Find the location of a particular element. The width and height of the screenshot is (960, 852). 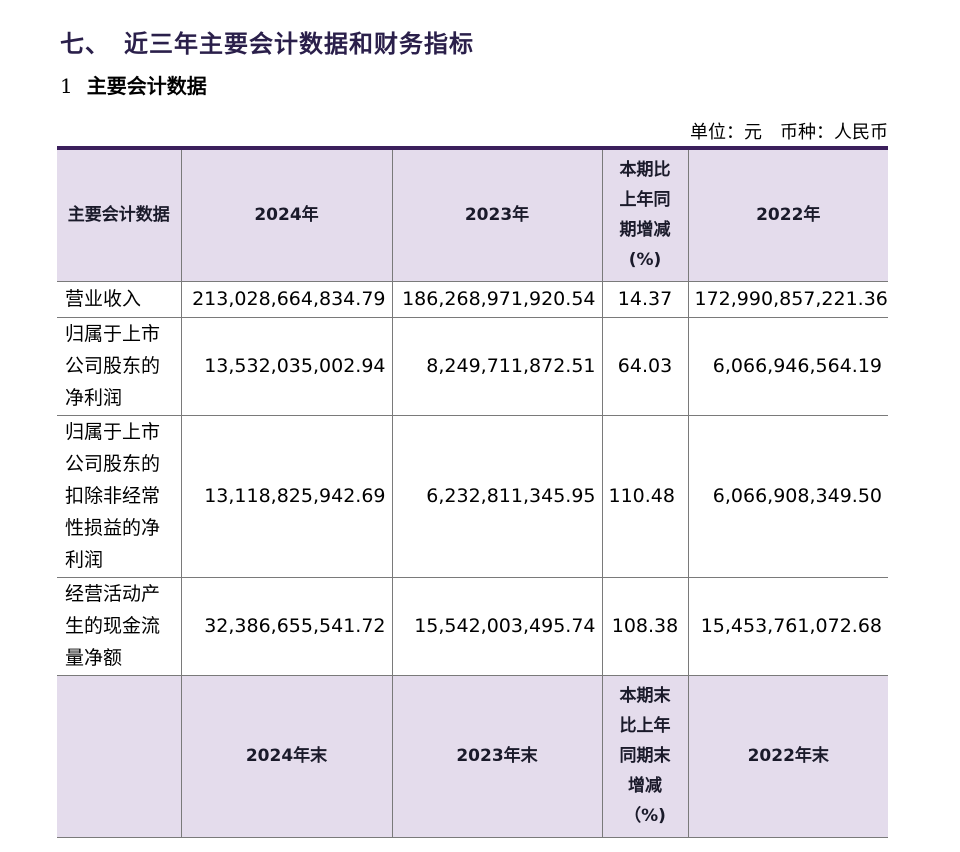

section-number: 七、 is located at coordinates (85, 44).